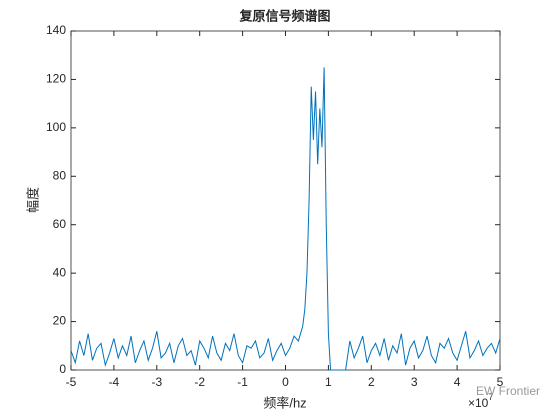 The height and width of the screenshot is (415, 553). What do you see at coordinates (56, 30) in the screenshot?
I see `y-tick-label: 140` at bounding box center [56, 30].